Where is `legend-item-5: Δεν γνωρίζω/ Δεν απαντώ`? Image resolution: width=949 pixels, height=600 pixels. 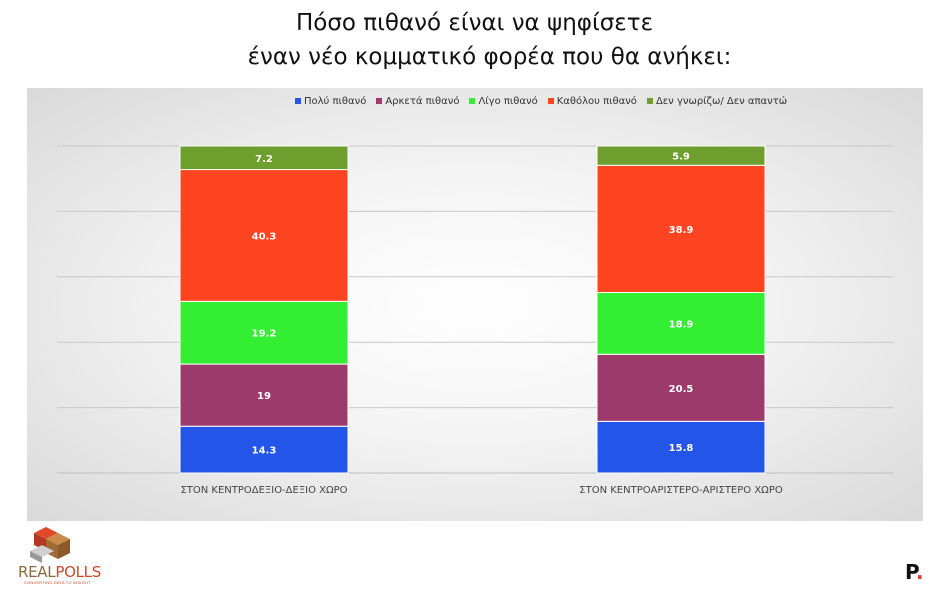 legend-item-5: Δεν γνωρίζω/ Δεν απαντώ is located at coordinates (717, 101).